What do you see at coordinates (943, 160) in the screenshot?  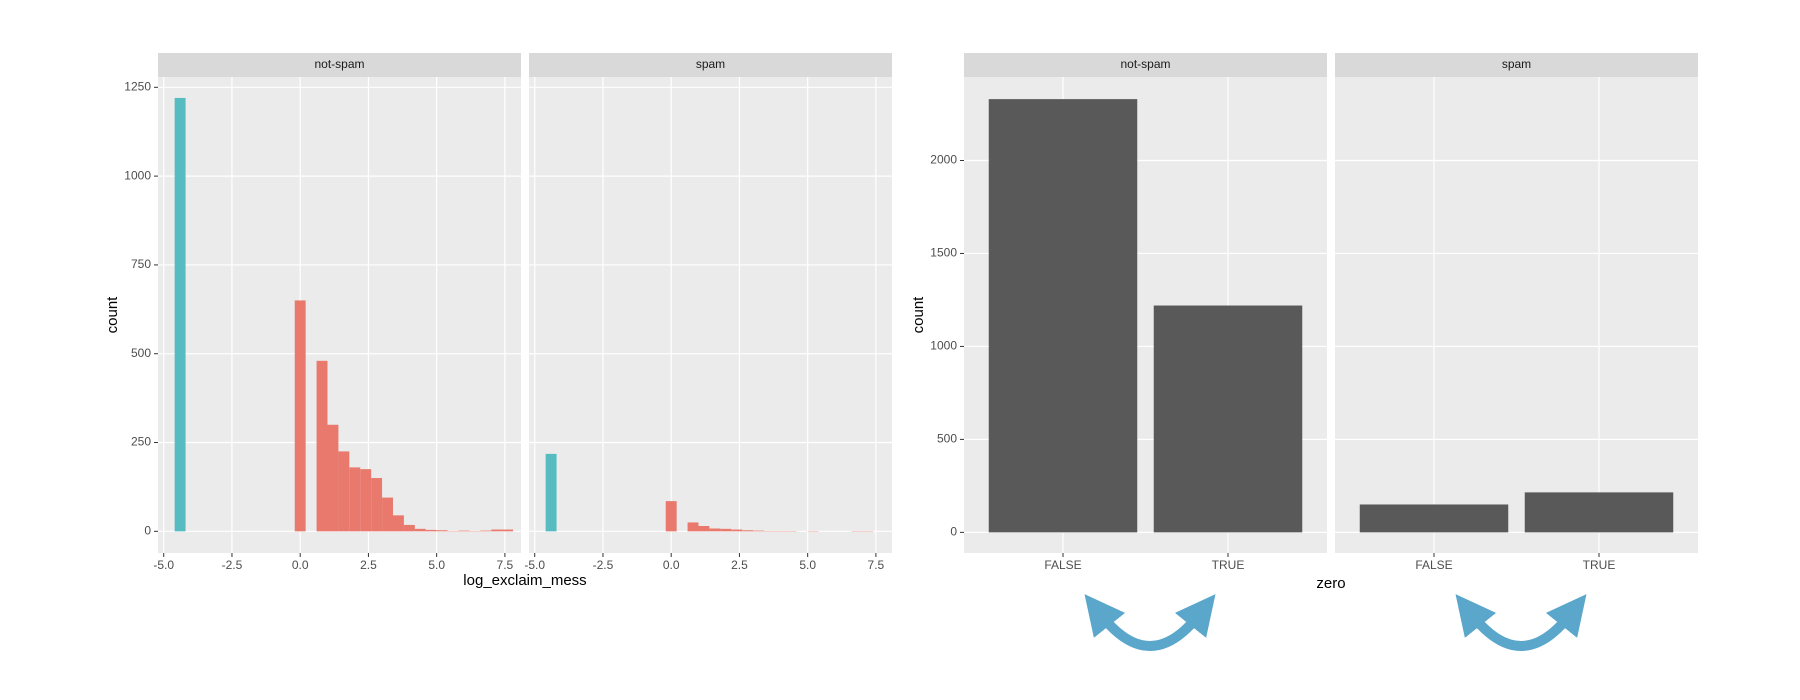 I see `y-tick-label: 2000` at bounding box center [943, 160].